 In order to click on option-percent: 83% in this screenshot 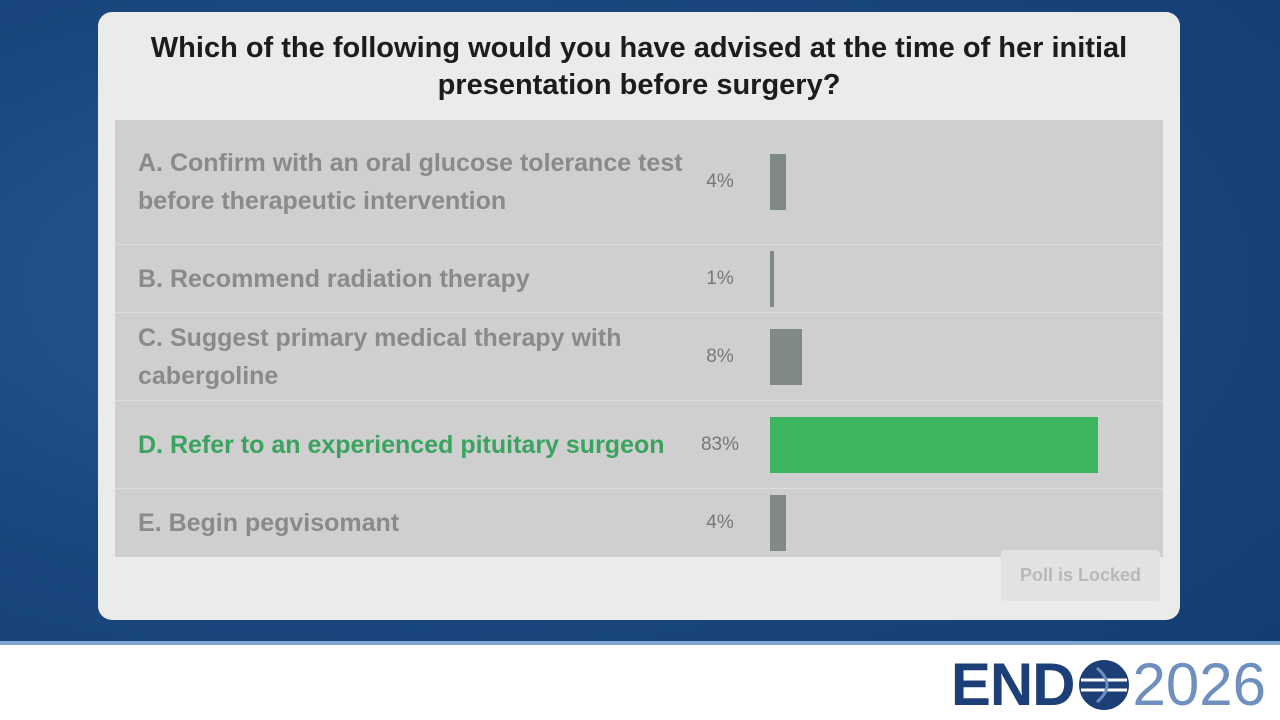, I will do `click(720, 444)`.